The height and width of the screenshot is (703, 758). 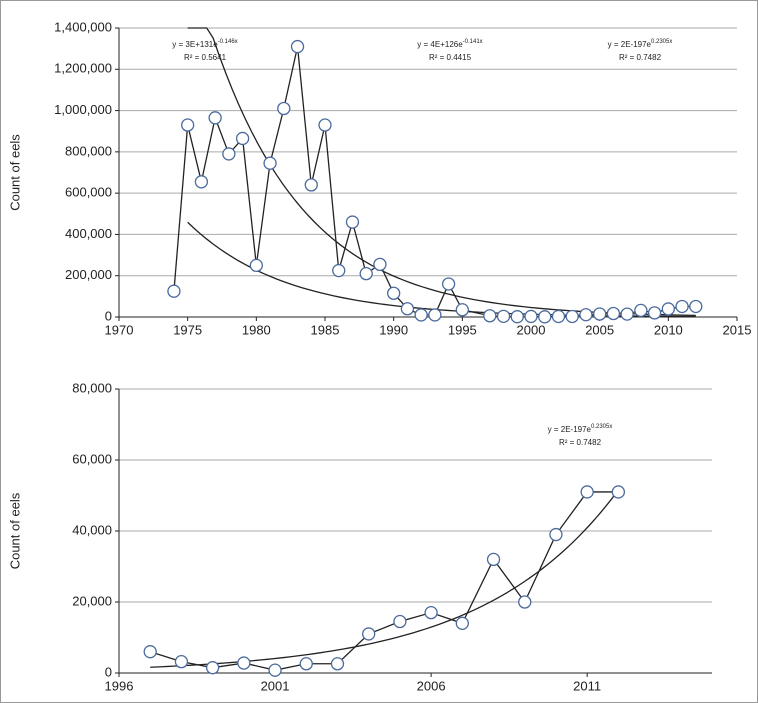 What do you see at coordinates (88, 274) in the screenshot?
I see `y-tick-label: 200,000` at bounding box center [88, 274].